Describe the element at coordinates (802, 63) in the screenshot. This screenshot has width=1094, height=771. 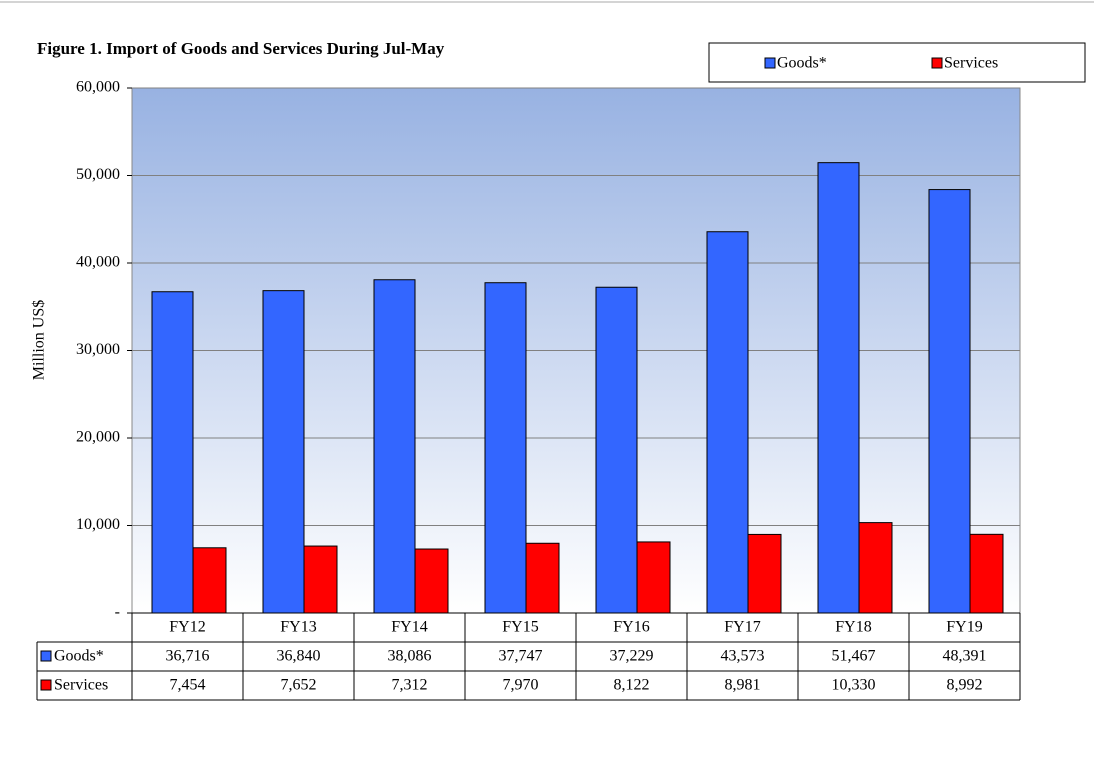
I see `legend-label: Goods*` at that location.